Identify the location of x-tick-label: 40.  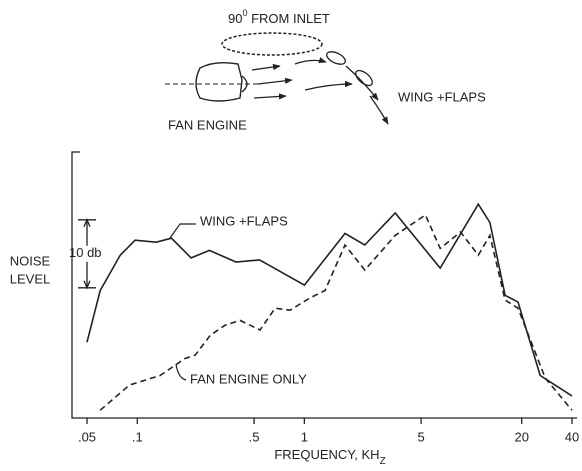
(572, 436).